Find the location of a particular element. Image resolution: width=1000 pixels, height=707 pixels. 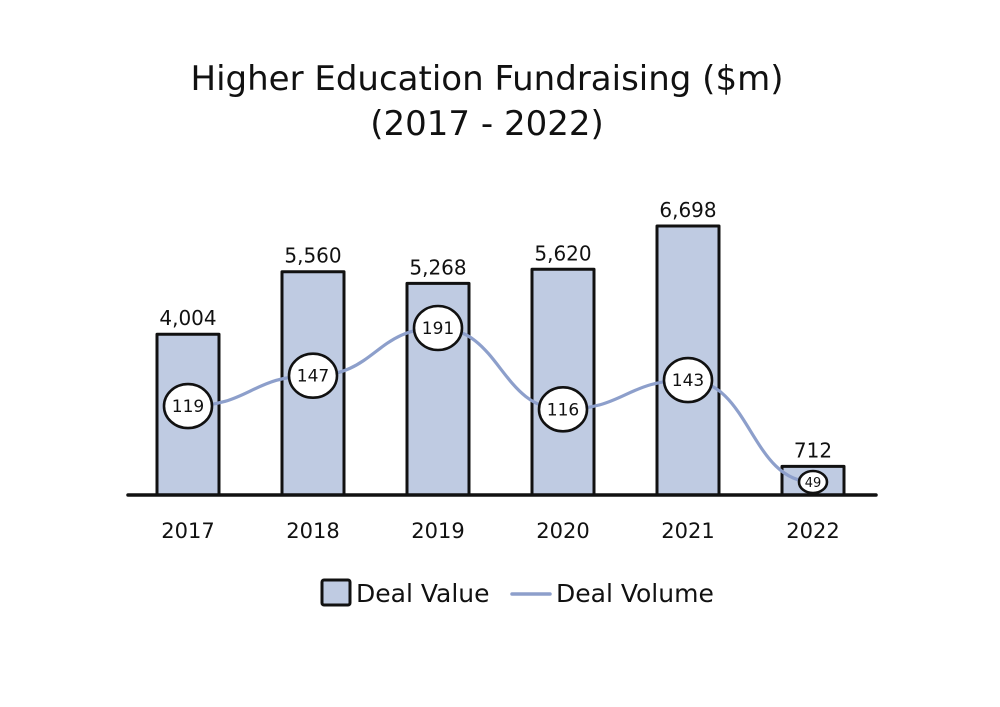

bar-2020 is located at coordinates (563, 382).